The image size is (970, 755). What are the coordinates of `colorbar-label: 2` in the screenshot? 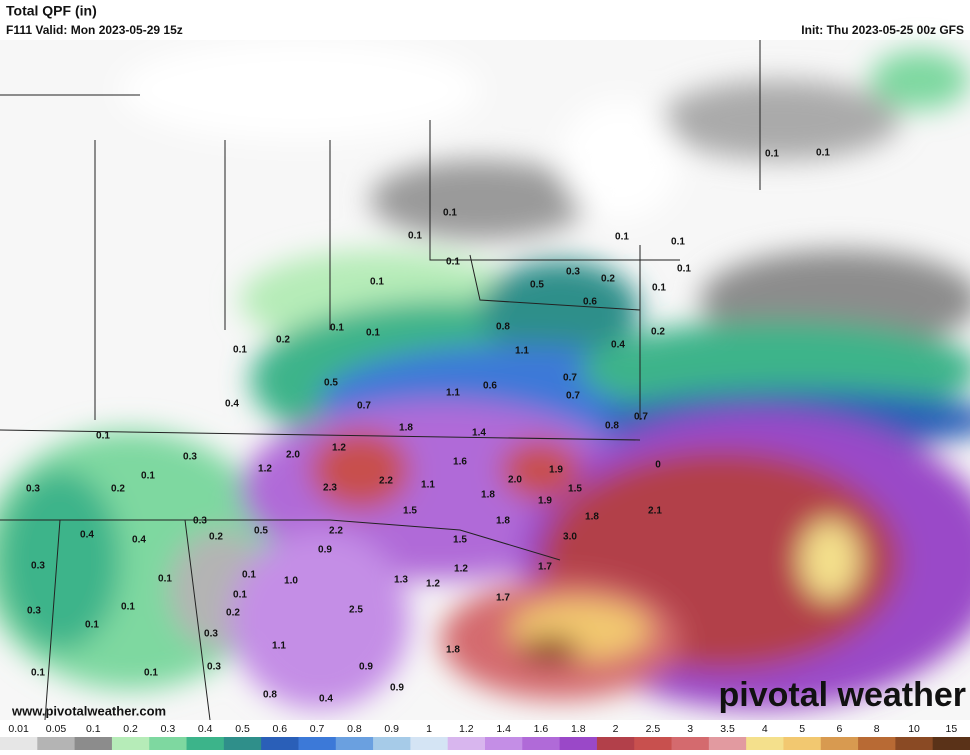 It's located at (616, 729).